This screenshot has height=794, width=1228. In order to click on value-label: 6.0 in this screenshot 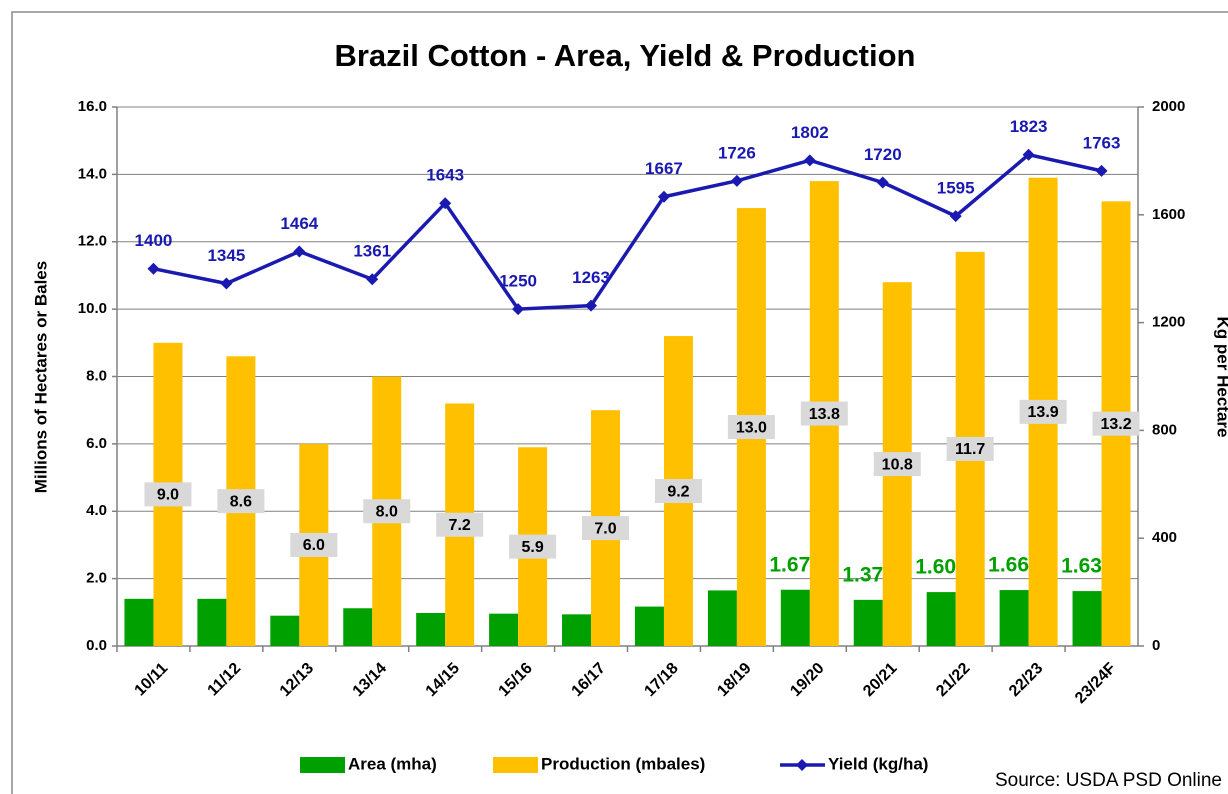, I will do `click(314, 545)`.